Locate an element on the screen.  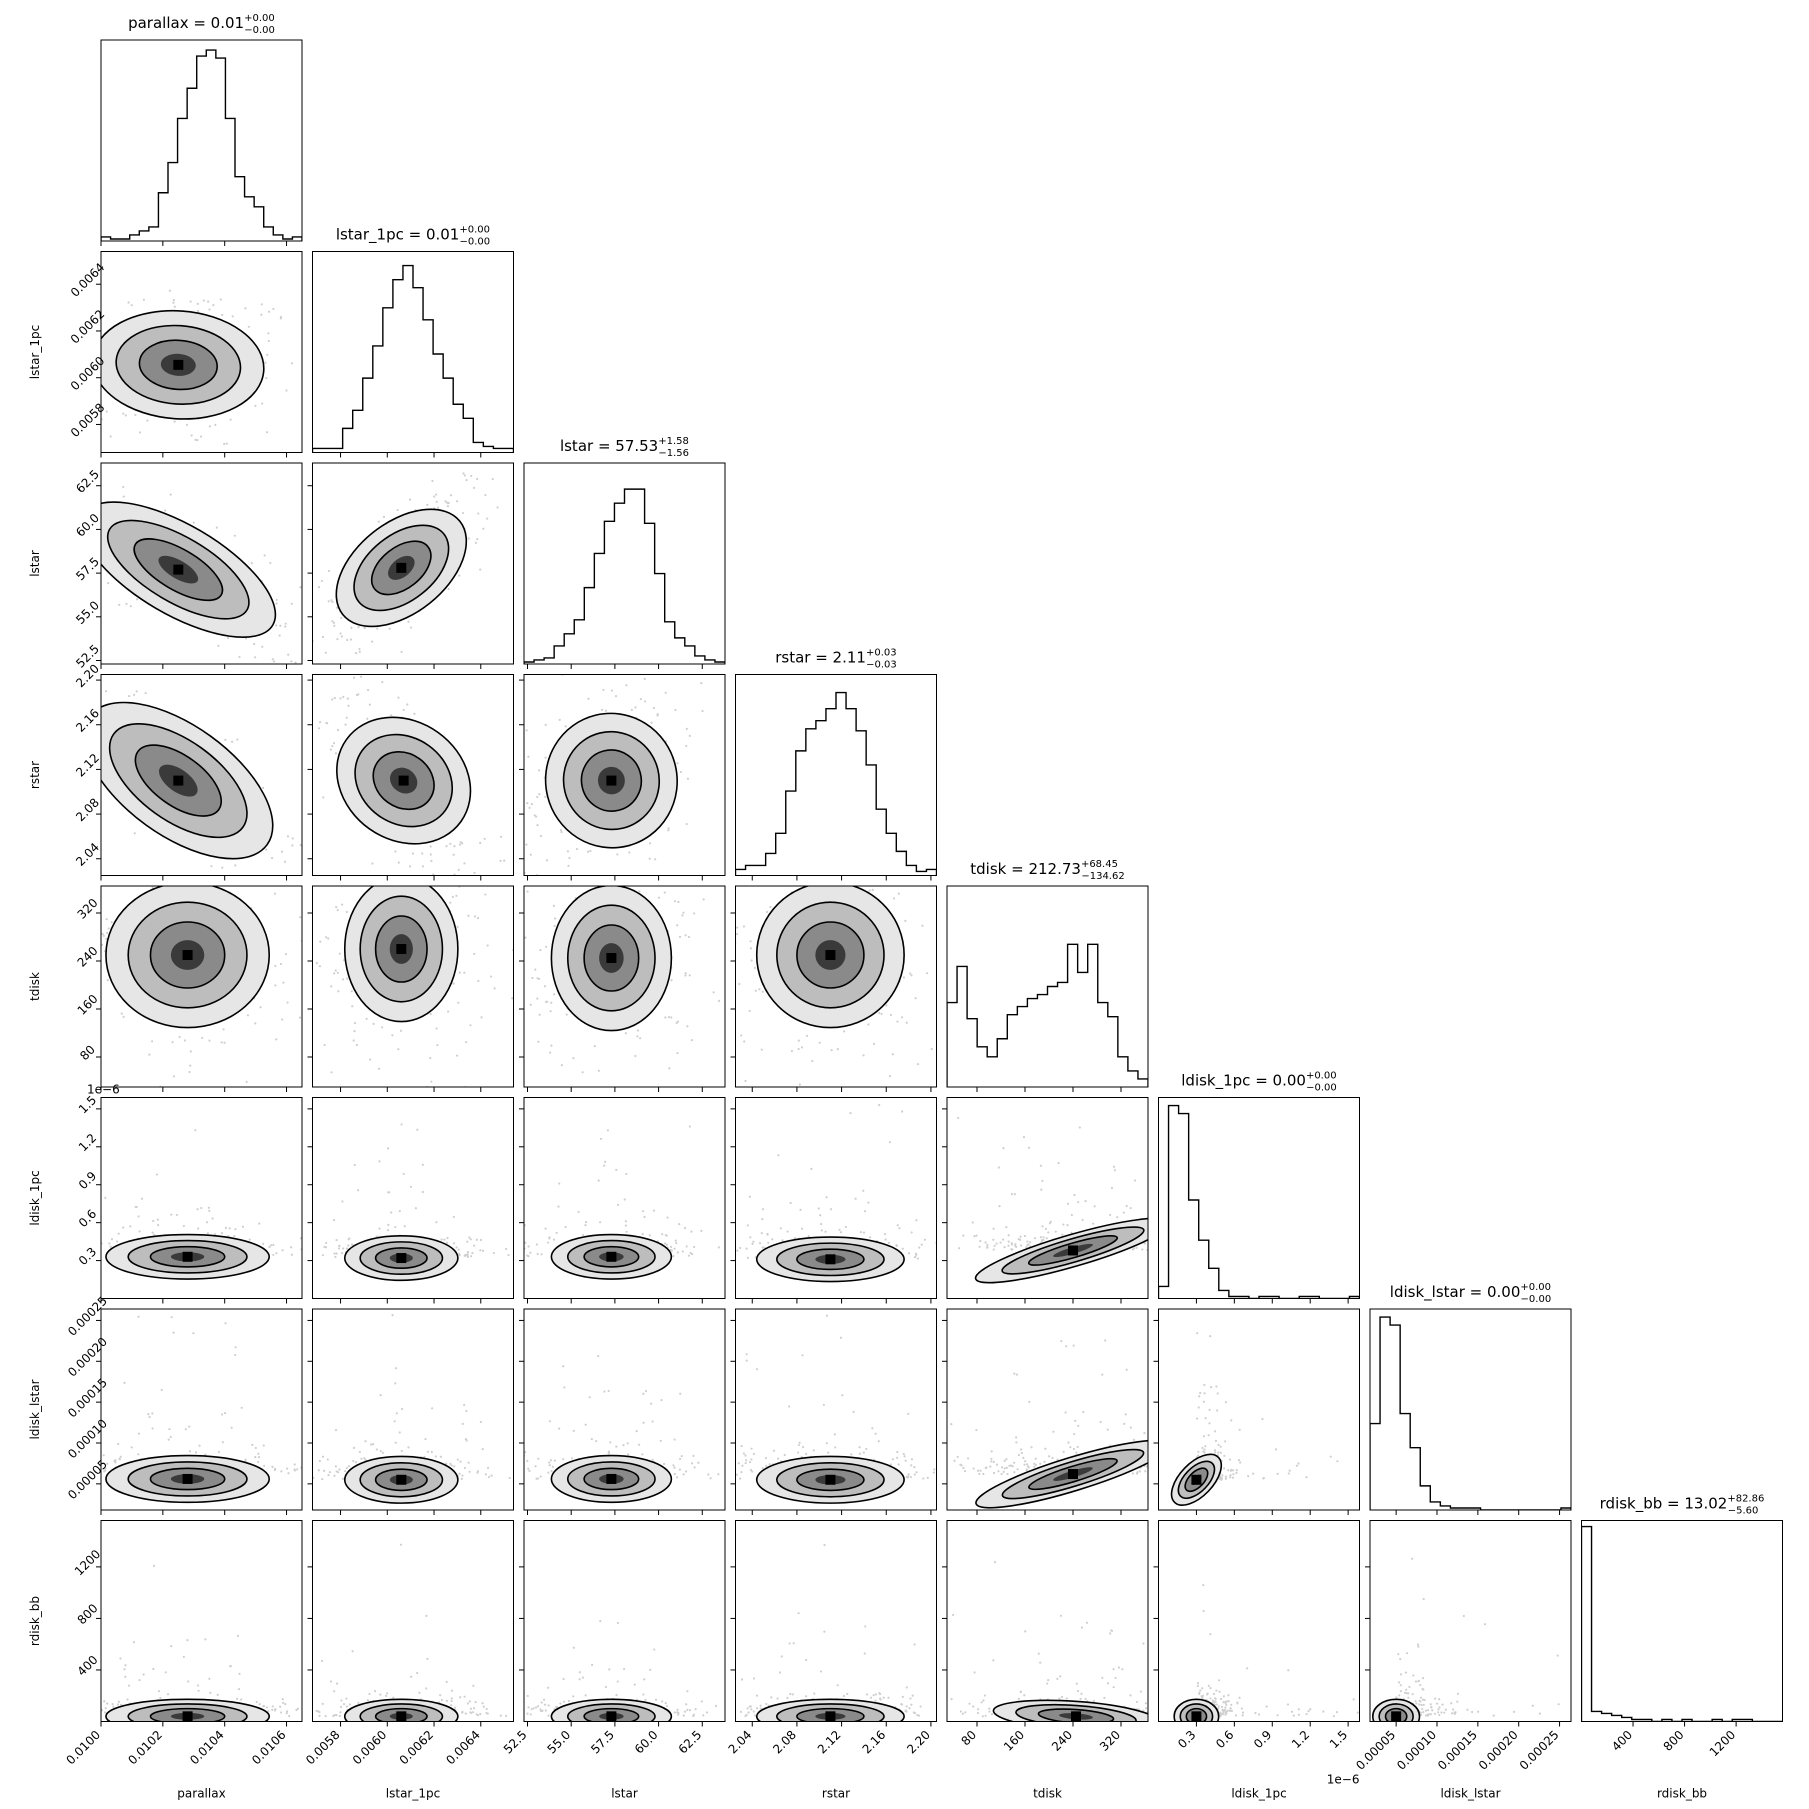
y-tick-label: 80 is located at coordinates (87, 1052).